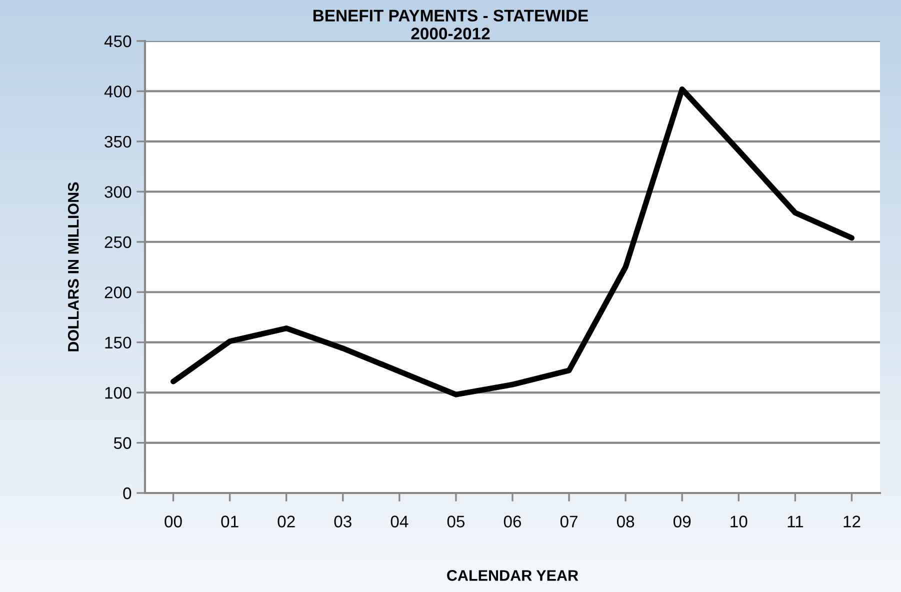  Describe the element at coordinates (73, 267) in the screenshot. I see `y-axis-title: DOLLARS IN MILLIONS` at that location.